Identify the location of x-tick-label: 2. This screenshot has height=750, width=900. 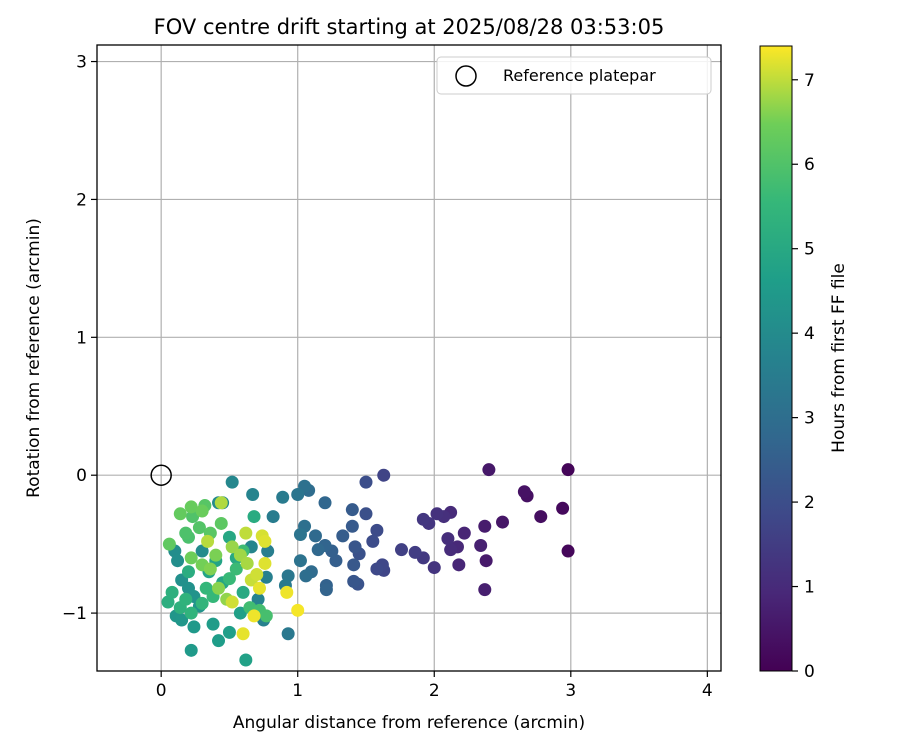
(434, 691).